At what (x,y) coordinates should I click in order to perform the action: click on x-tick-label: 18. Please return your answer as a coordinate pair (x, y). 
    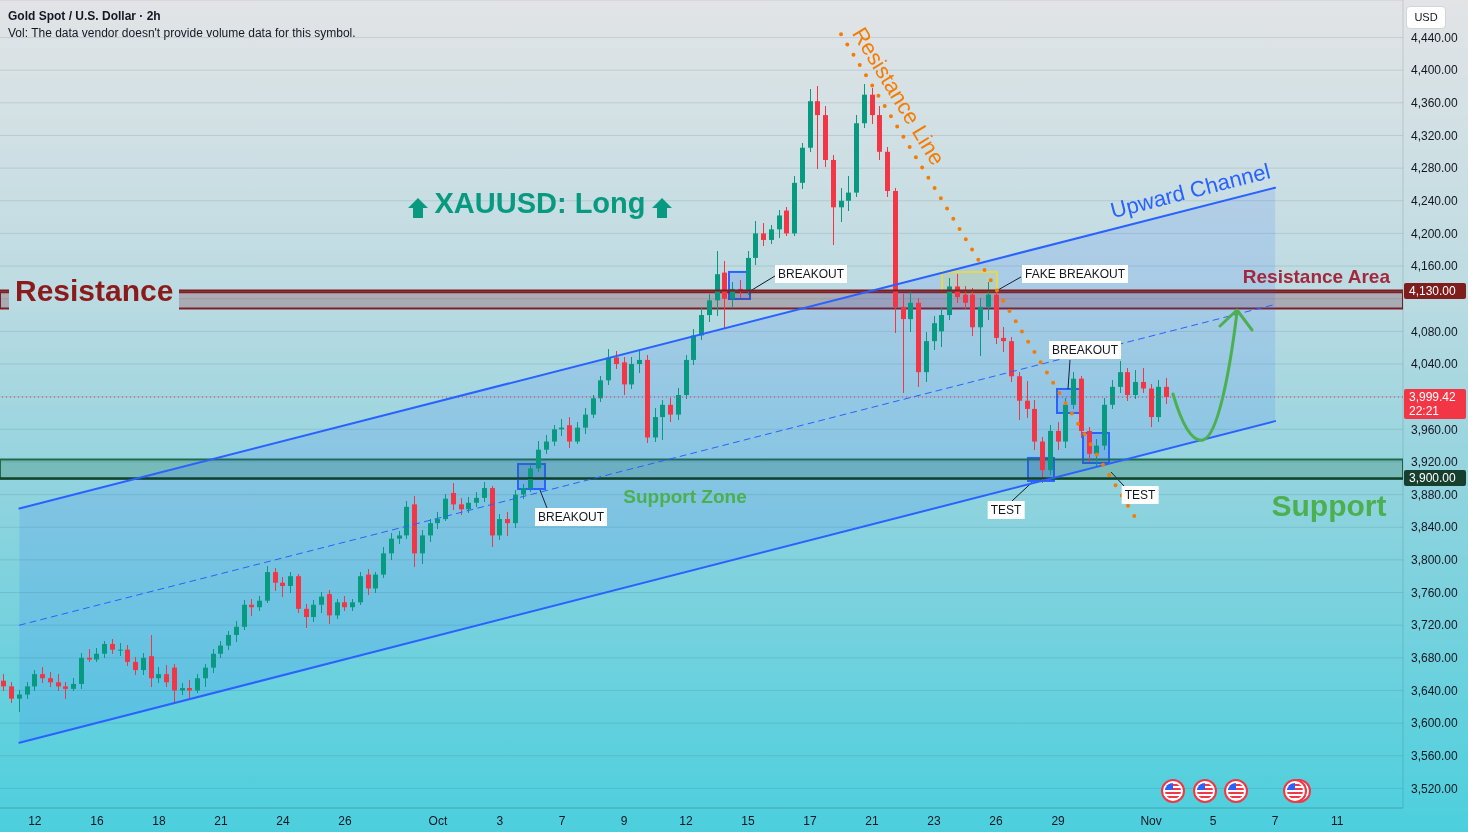
    Looking at the image, I should click on (159, 820).